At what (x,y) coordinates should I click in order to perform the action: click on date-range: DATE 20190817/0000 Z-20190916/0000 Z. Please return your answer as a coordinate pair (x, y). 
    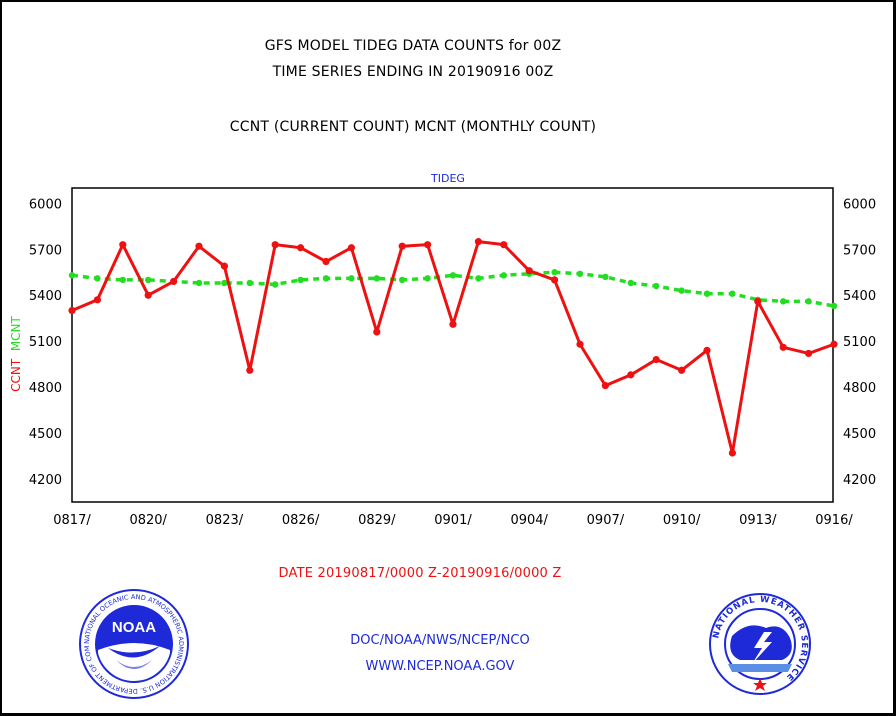
    Looking at the image, I should click on (420, 573).